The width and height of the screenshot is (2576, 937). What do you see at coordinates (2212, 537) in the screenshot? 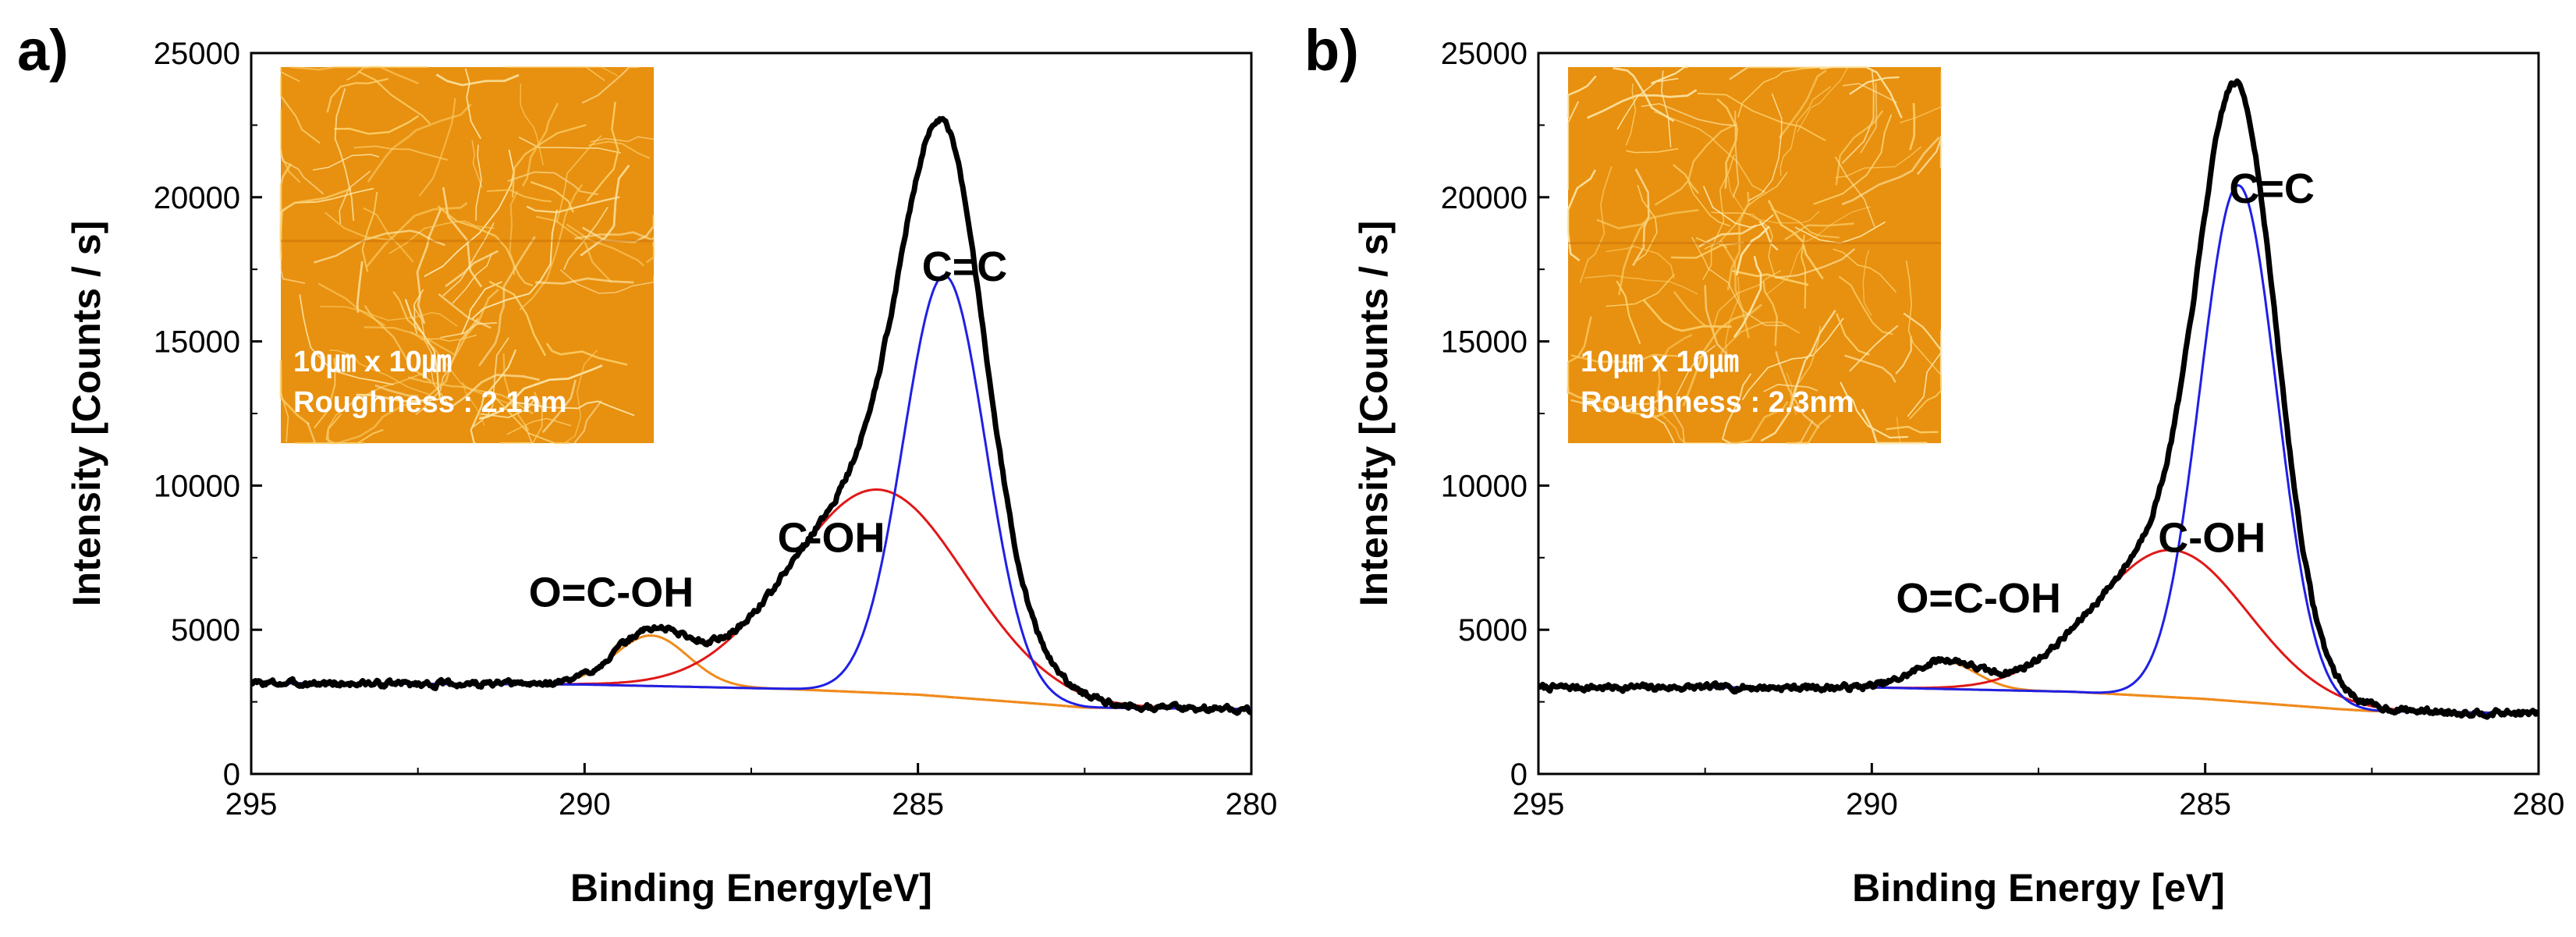
I see `peak-label-c-oh: C-OH` at bounding box center [2212, 537].